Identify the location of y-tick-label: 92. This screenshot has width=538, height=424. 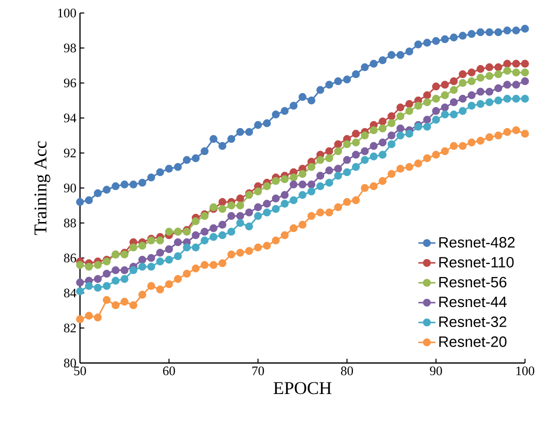
(70, 153).